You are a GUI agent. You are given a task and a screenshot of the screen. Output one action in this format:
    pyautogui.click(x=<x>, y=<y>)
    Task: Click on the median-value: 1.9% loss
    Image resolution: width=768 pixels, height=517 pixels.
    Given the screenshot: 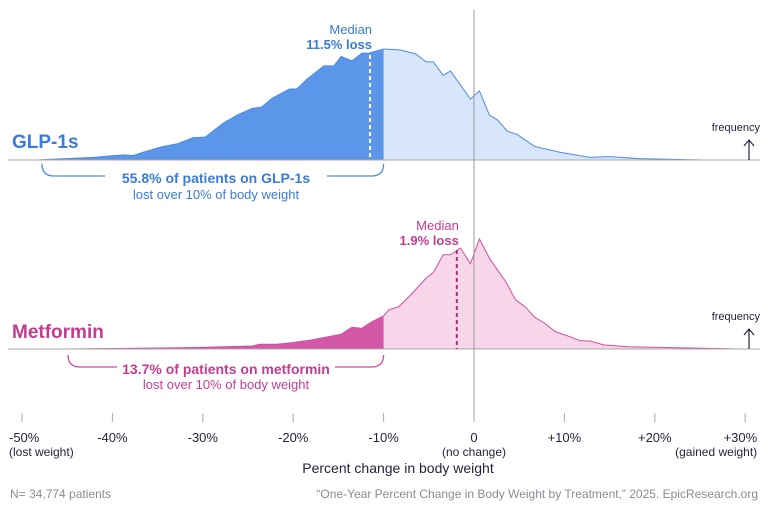 What is the action you would take?
    pyautogui.click(x=429, y=240)
    